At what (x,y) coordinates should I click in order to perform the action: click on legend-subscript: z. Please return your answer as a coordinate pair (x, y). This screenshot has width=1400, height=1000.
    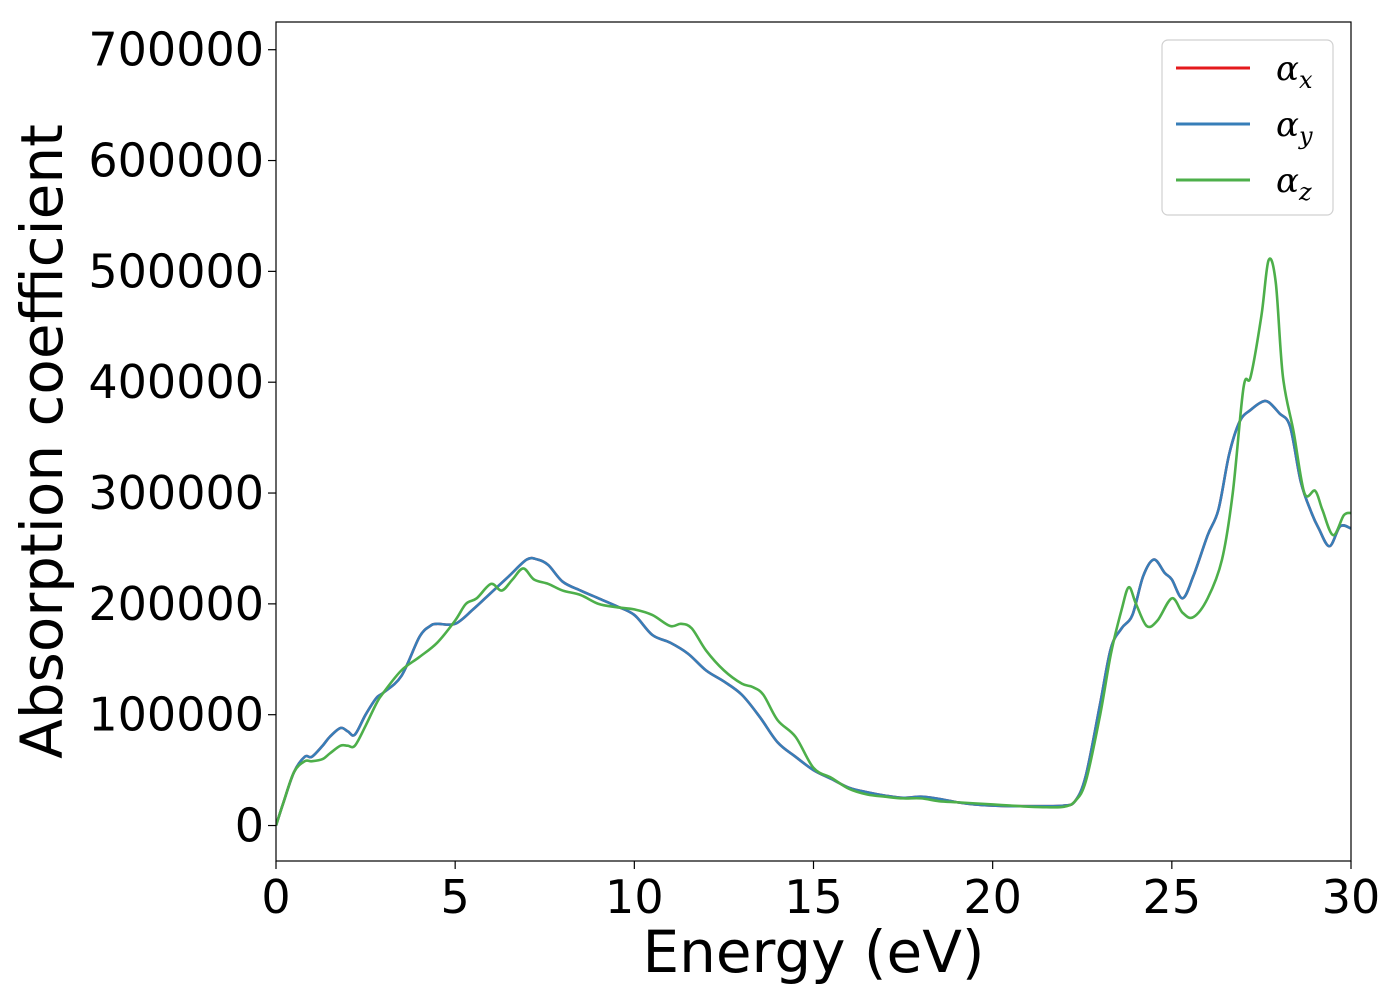
    Looking at the image, I should click on (1305, 192).